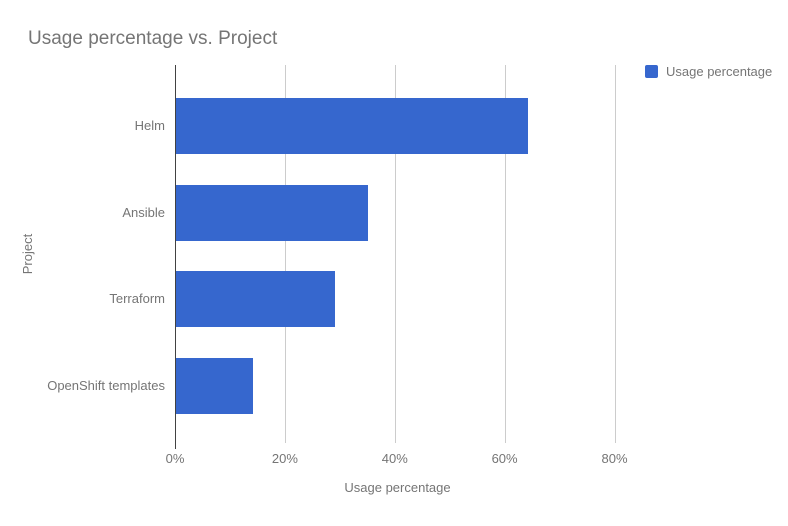 This screenshot has height=526, width=788. I want to click on legend-label: Usage percentage, so click(719, 71).